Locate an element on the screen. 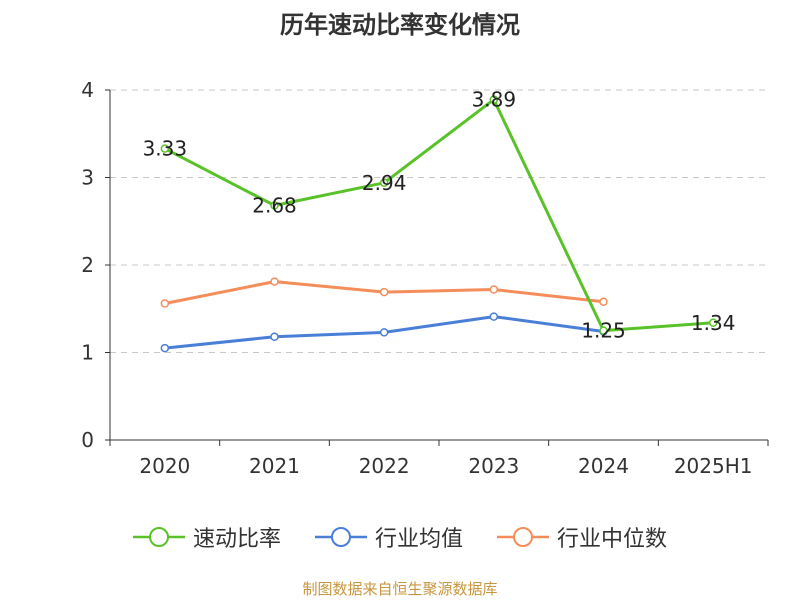 This screenshot has height=600, width=800. y-tick-label: 4 is located at coordinates (87, 90).